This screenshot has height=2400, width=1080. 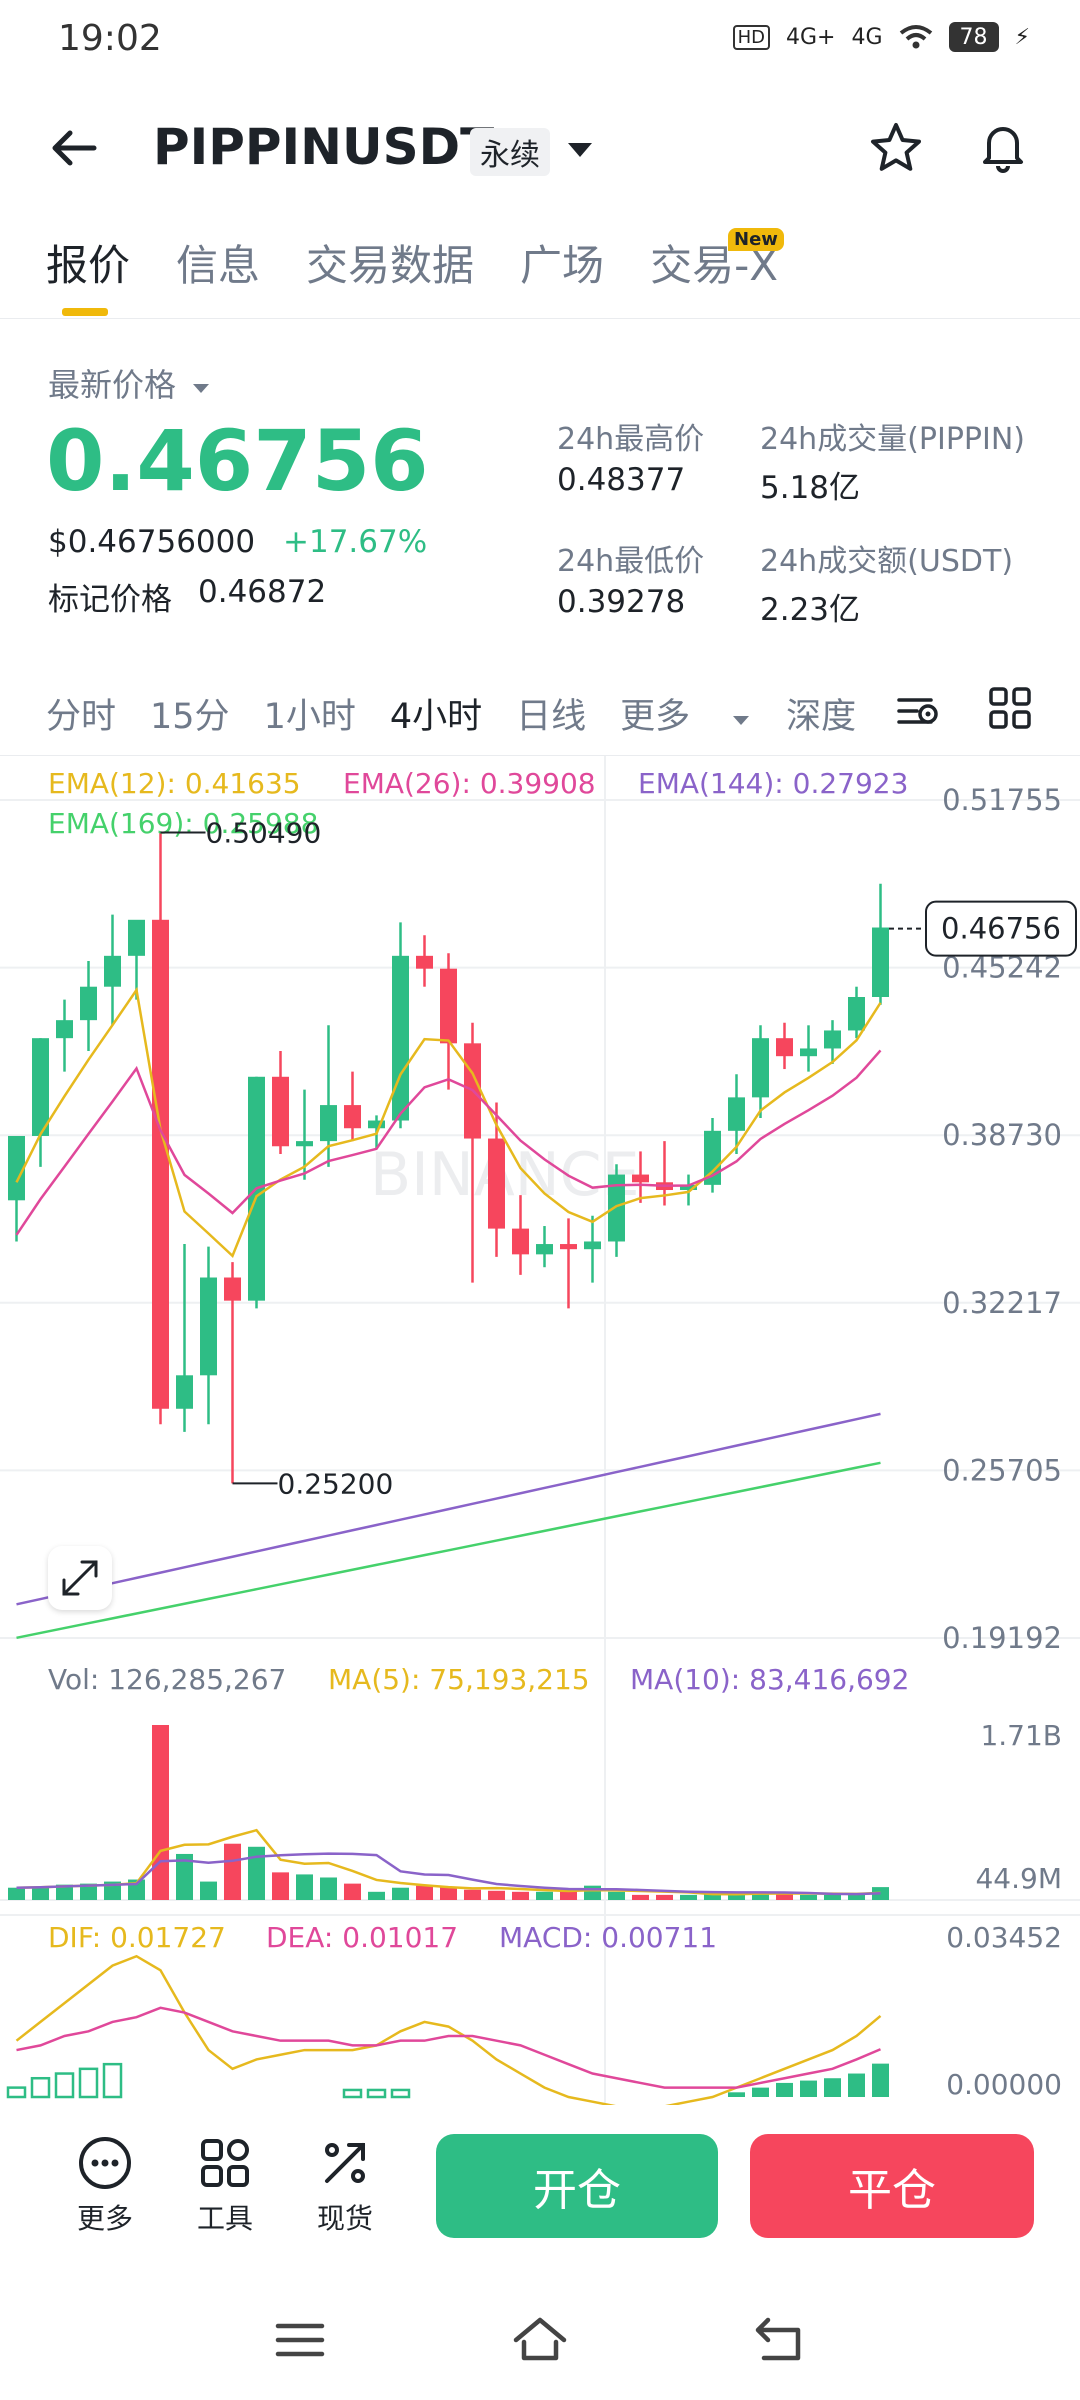 I want to click on interval-more: 更多, so click(x=686, y=713).